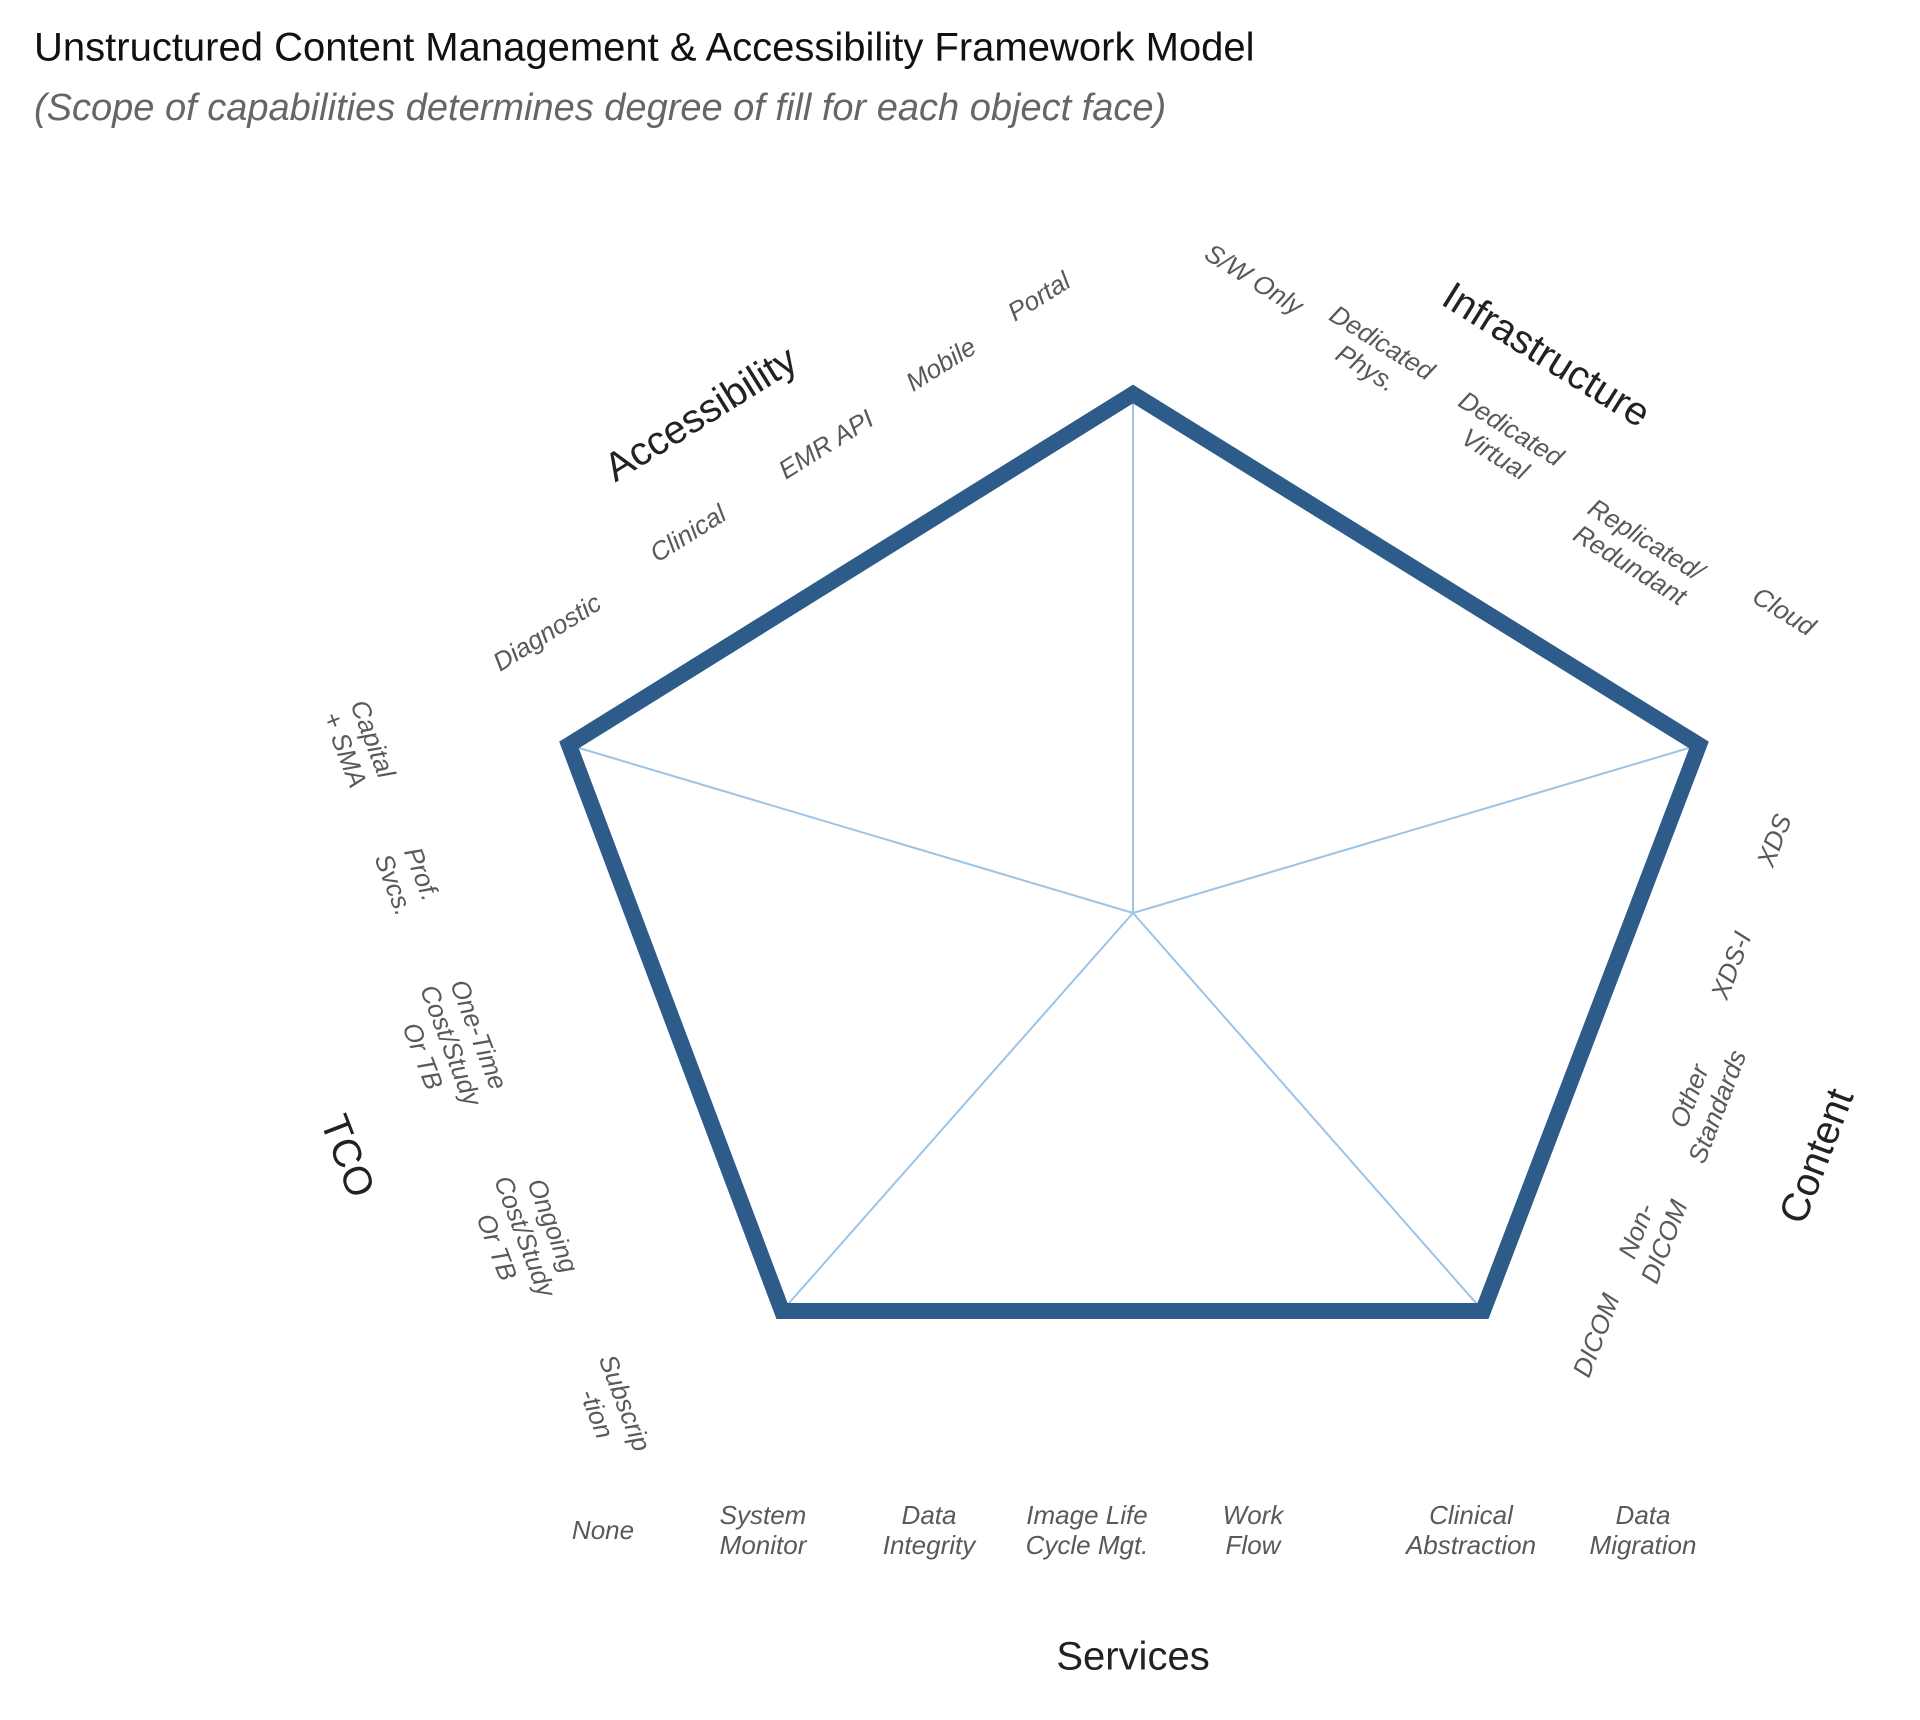 The width and height of the screenshot is (1920, 1720). I want to click on capability-line: Migration, so click(1643, 1545).